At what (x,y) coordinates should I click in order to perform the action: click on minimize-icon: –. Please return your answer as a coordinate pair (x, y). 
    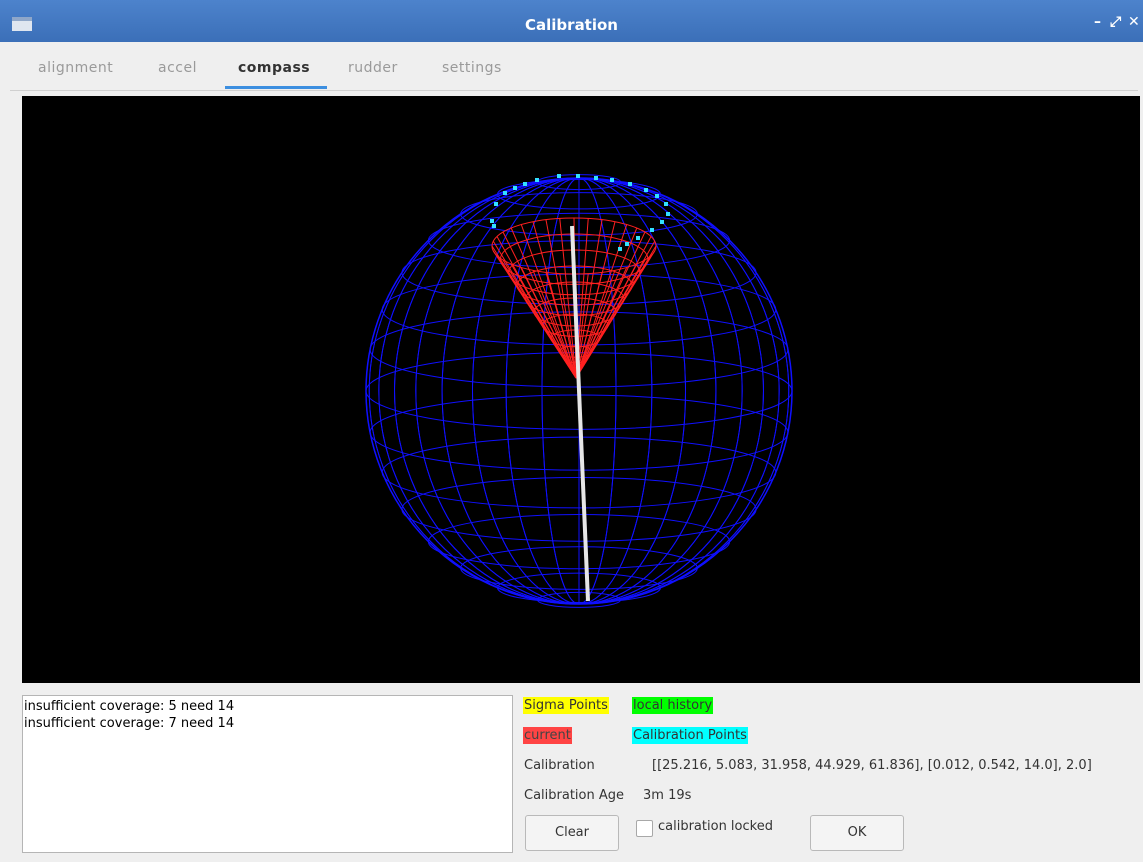
    Looking at the image, I should click on (1097, 22).